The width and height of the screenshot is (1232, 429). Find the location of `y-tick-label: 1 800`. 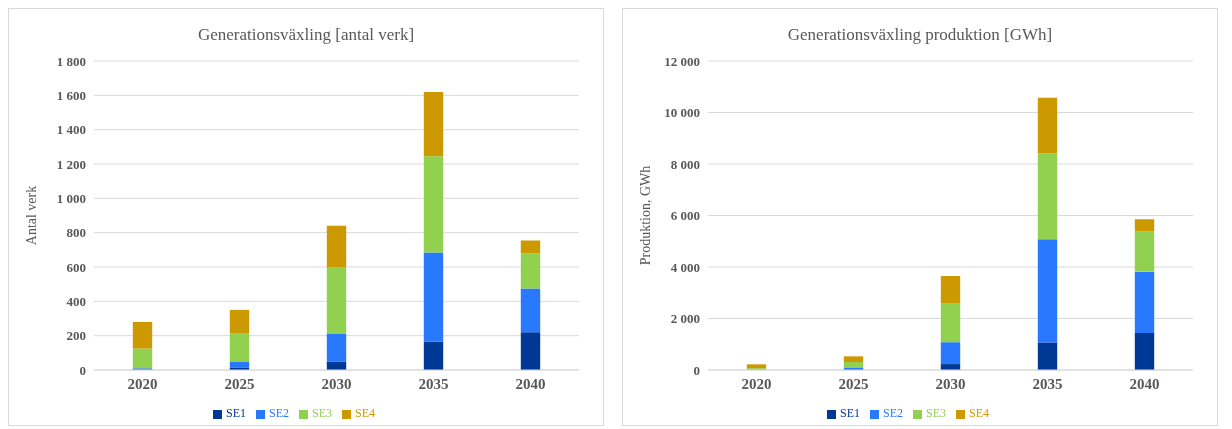

y-tick-label: 1 800 is located at coordinates (71, 61).